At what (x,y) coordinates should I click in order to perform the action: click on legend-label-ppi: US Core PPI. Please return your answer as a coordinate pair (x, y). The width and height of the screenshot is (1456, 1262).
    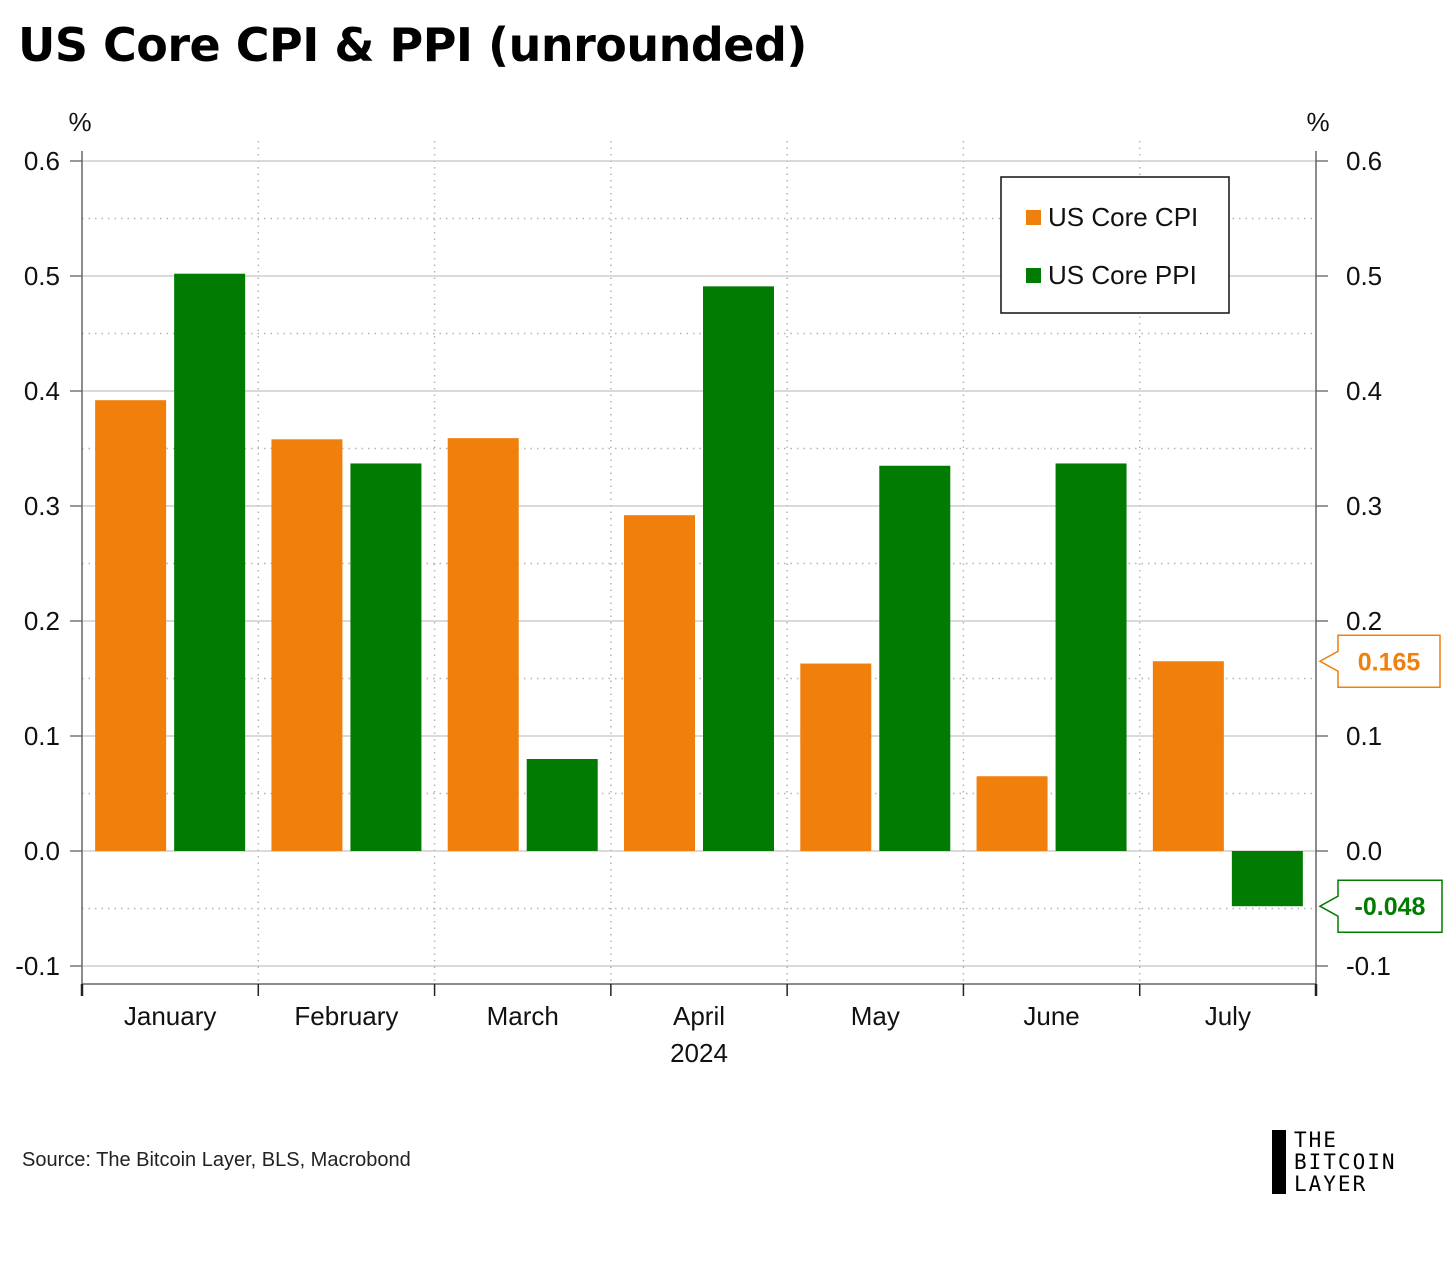
    Looking at the image, I should click on (1122, 275).